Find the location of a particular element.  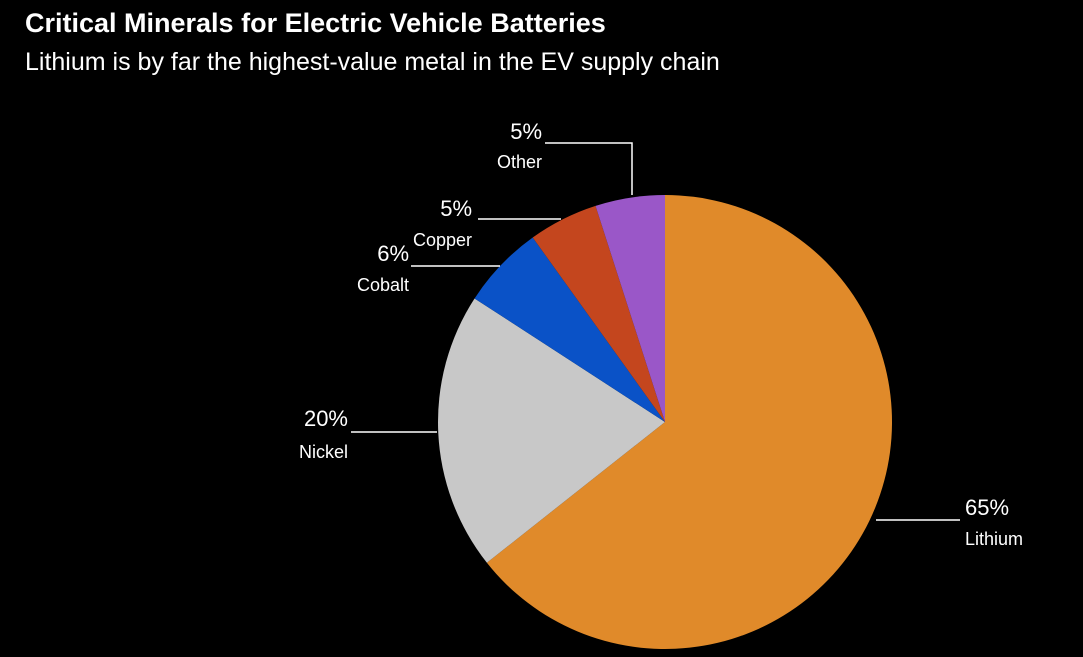

label-value-copper: 5% is located at coordinates (456, 208).